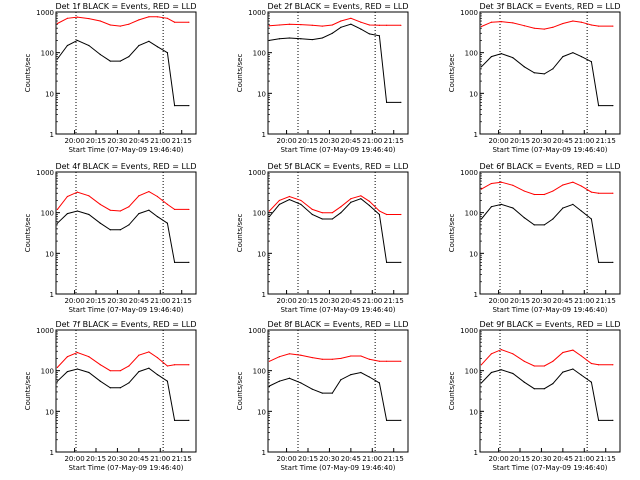 The width and height of the screenshot is (640, 480). Describe the element at coordinates (337, 166) in the screenshot. I see `chart-title: Det 5f BLACK = Events, RED = LLD` at that location.